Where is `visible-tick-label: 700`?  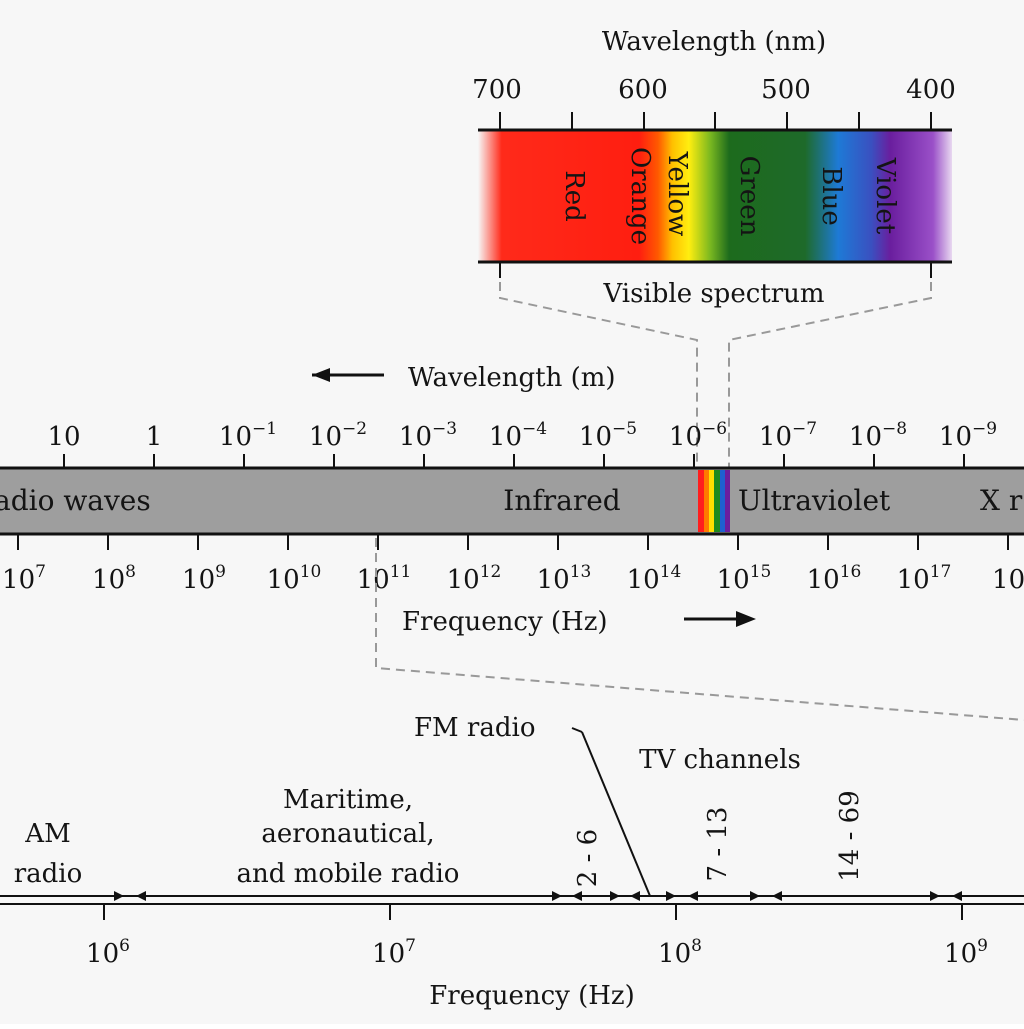 visible-tick-label: 700 is located at coordinates (497, 90).